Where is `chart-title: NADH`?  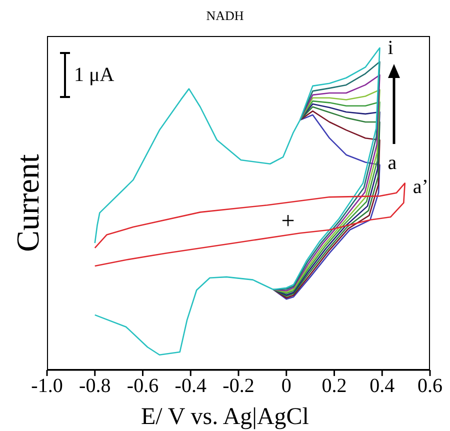
chart-title: NADH is located at coordinates (225, 16).